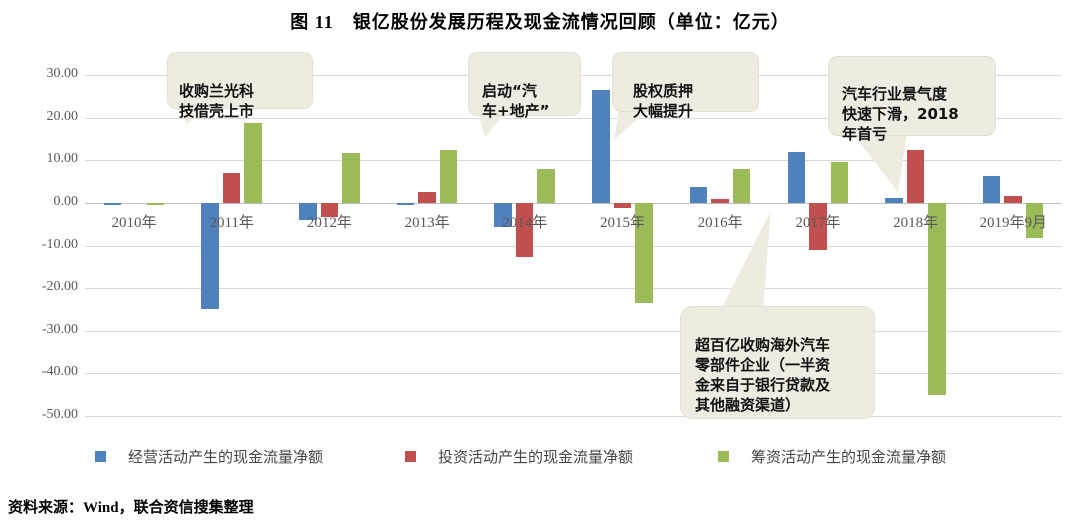 The height and width of the screenshot is (531, 1080). What do you see at coordinates (937, 298) in the screenshot?
I see `bar-financing-2018年` at bounding box center [937, 298].